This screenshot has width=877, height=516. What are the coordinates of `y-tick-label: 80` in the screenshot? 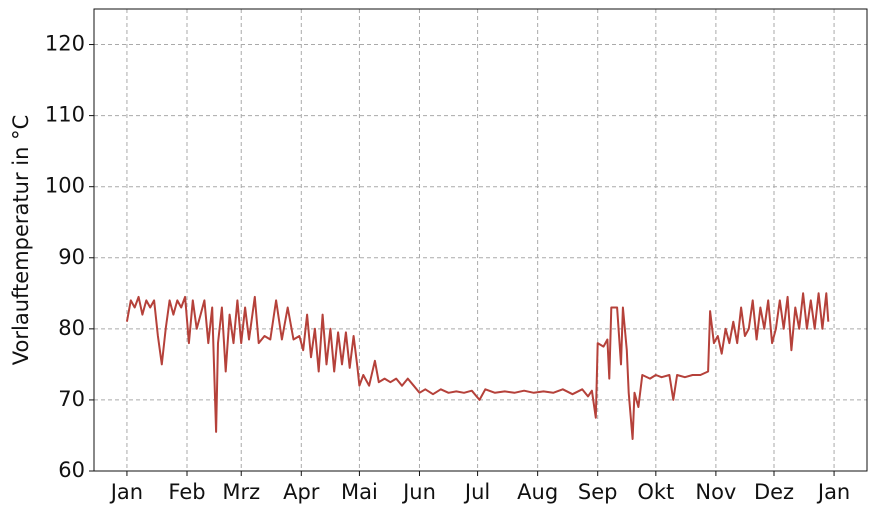 It's located at (71, 328).